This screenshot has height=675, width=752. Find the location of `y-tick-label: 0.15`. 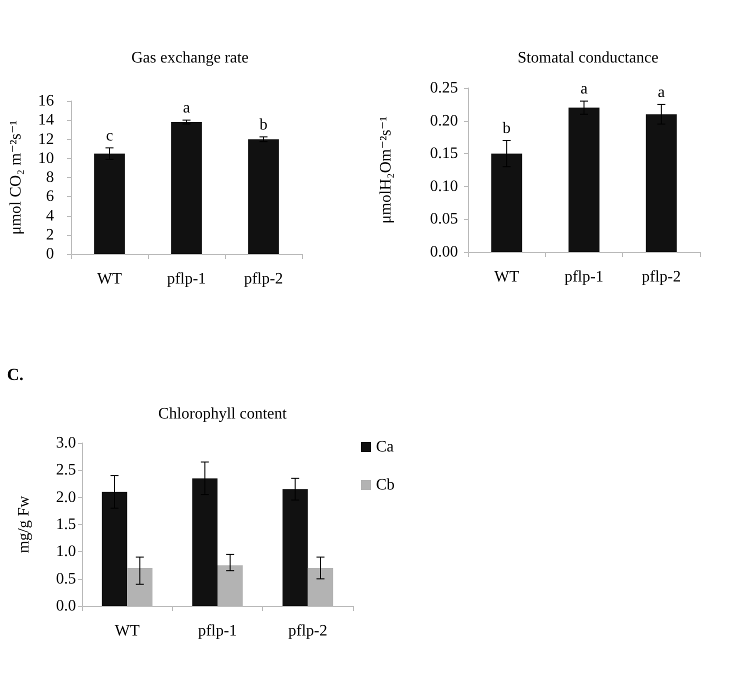

y-tick-label: 0.15 is located at coordinates (444, 153).